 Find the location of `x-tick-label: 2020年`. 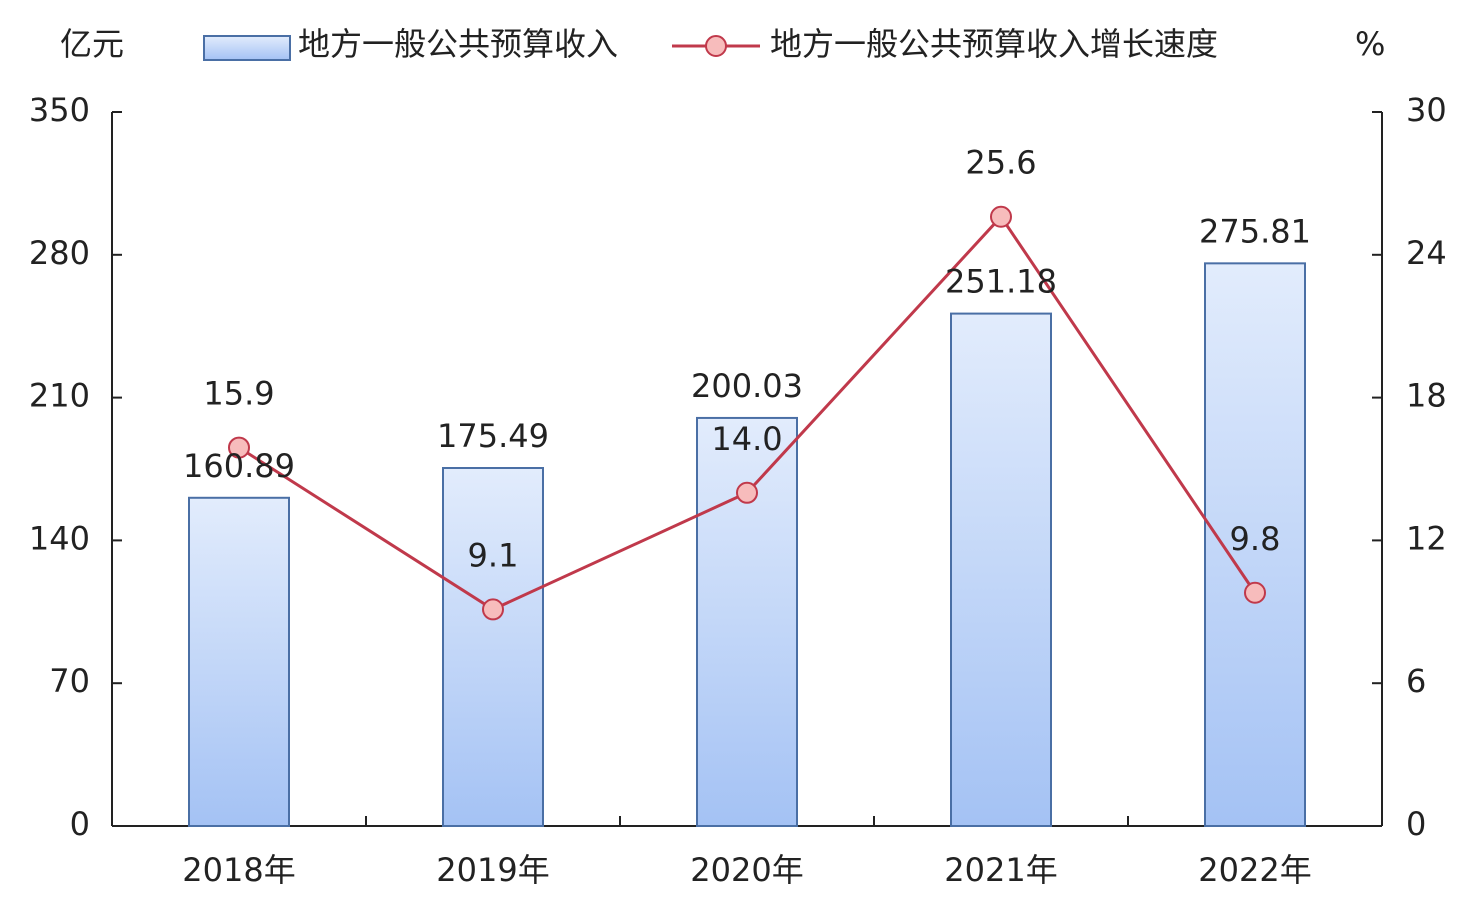

x-tick-label: 2020年 is located at coordinates (746, 870).